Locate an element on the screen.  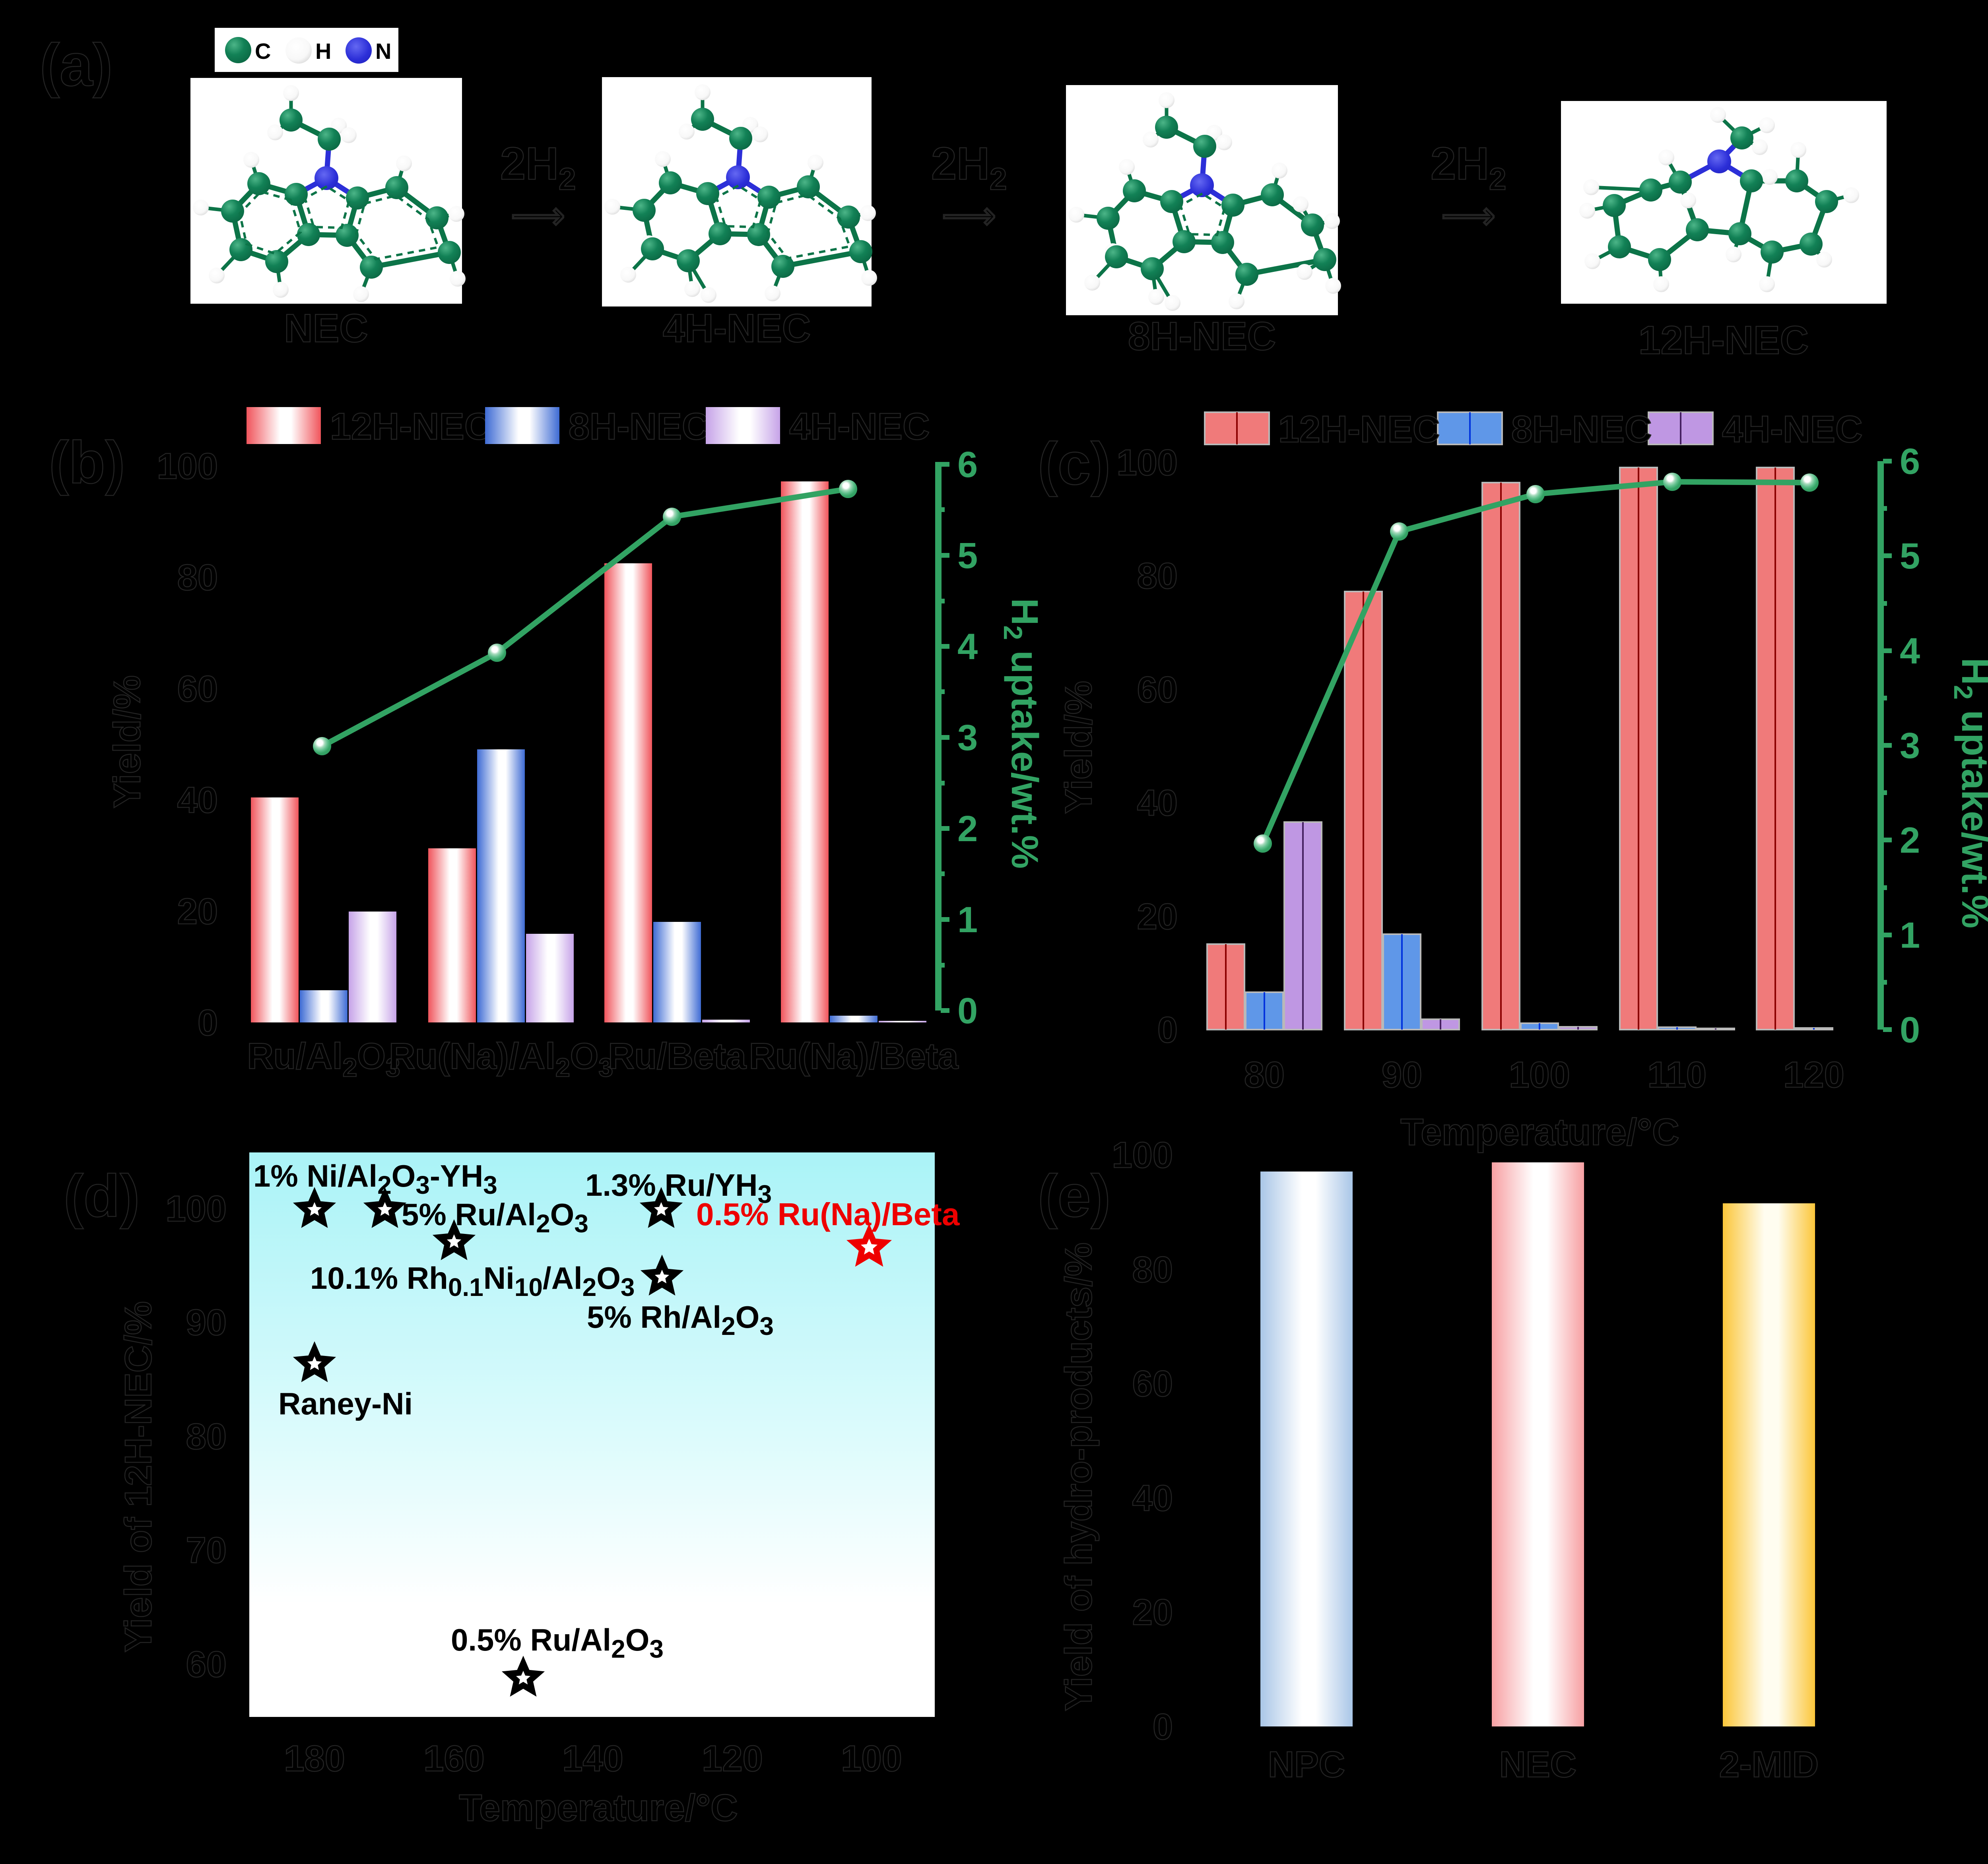
svg-text: 160 is located at coordinates (454, 1759).